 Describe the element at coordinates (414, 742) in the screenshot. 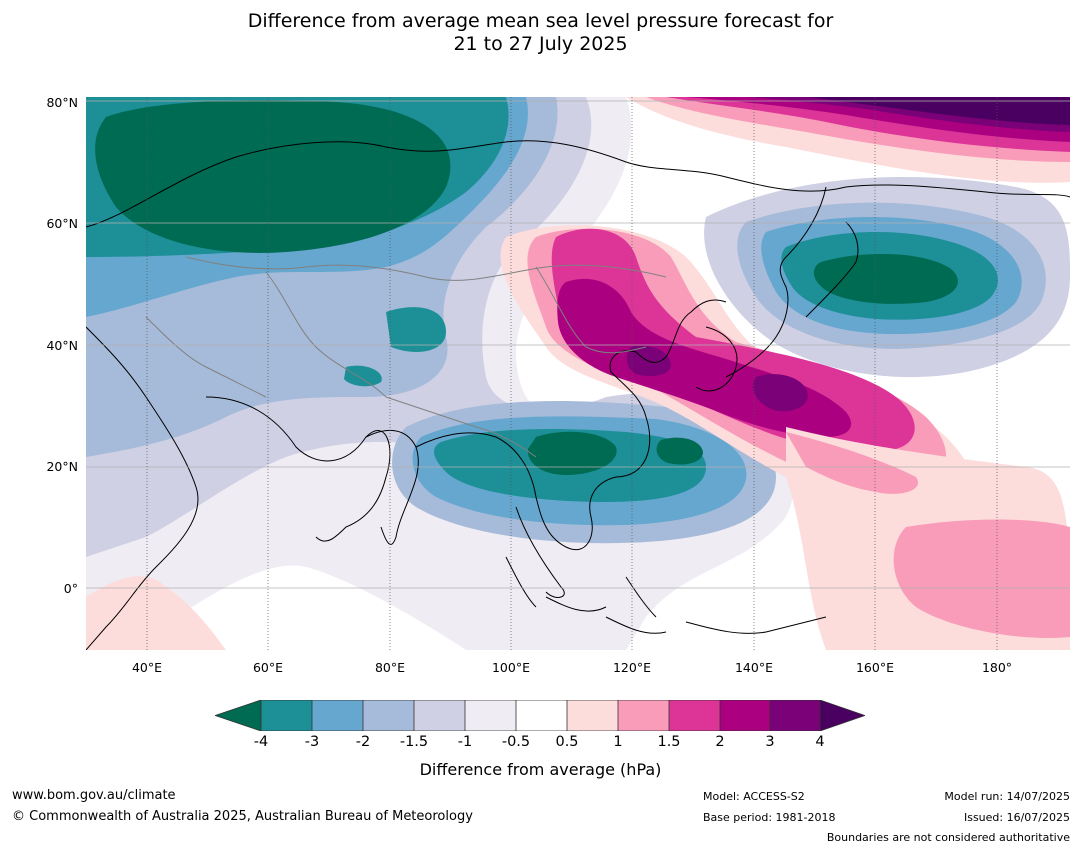

I see `colorbar-tick: -1.5` at that location.